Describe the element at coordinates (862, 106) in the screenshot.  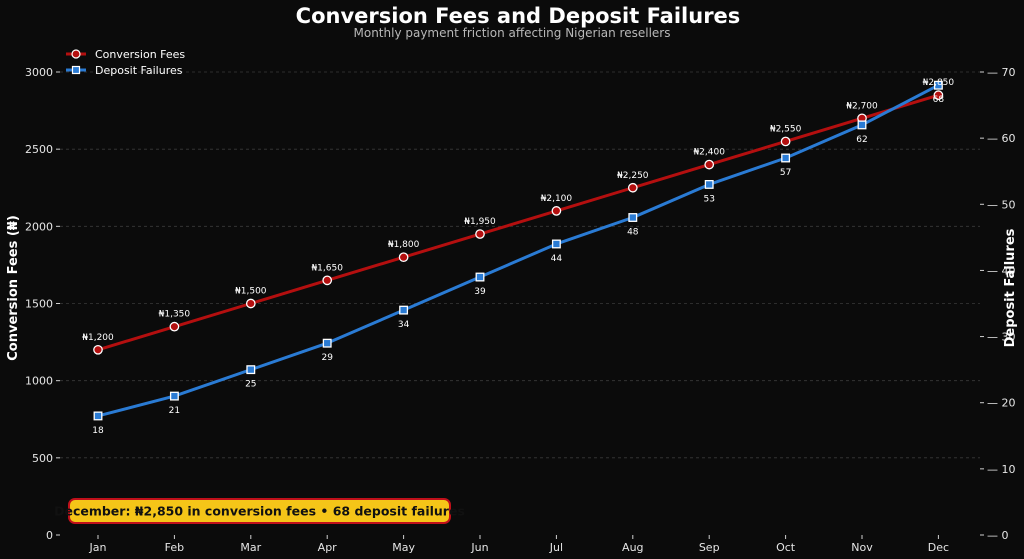
I see `data-label-conversion-fees: ₦2,700` at that location.